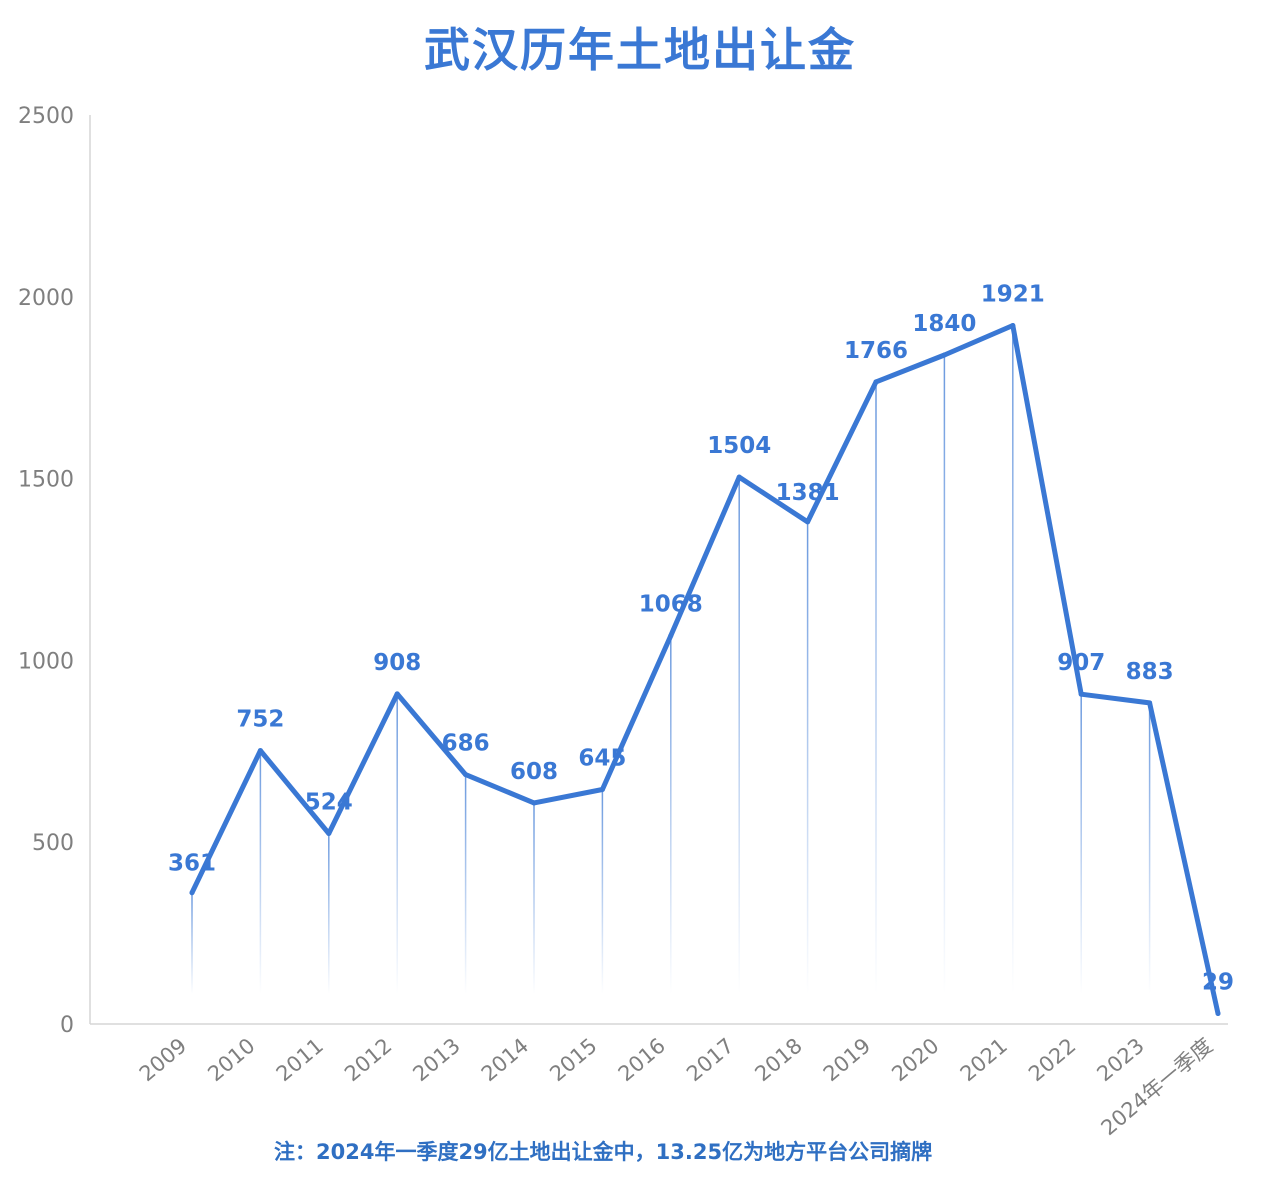  I want to click on x-tick-label: 2013, so click(436, 1059).